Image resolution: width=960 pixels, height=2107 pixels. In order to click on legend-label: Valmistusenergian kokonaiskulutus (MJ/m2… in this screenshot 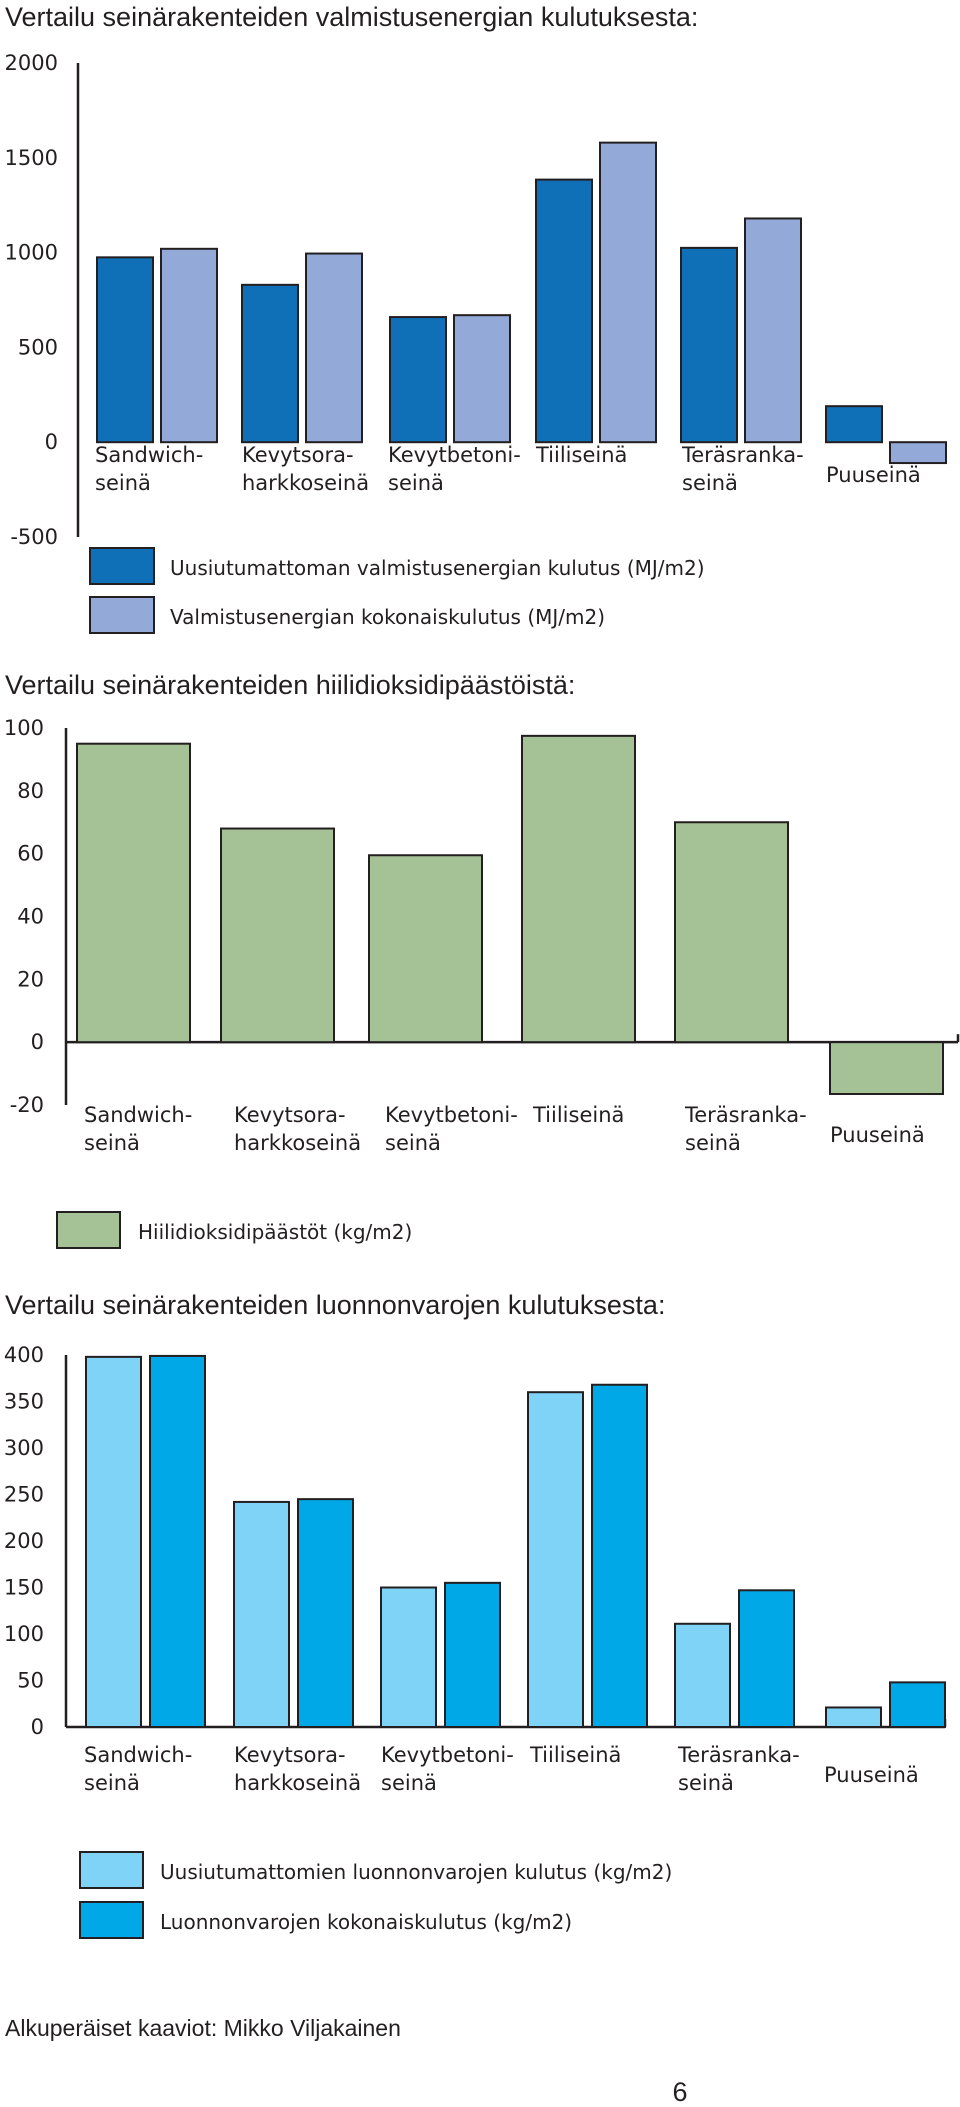, I will do `click(387, 617)`.